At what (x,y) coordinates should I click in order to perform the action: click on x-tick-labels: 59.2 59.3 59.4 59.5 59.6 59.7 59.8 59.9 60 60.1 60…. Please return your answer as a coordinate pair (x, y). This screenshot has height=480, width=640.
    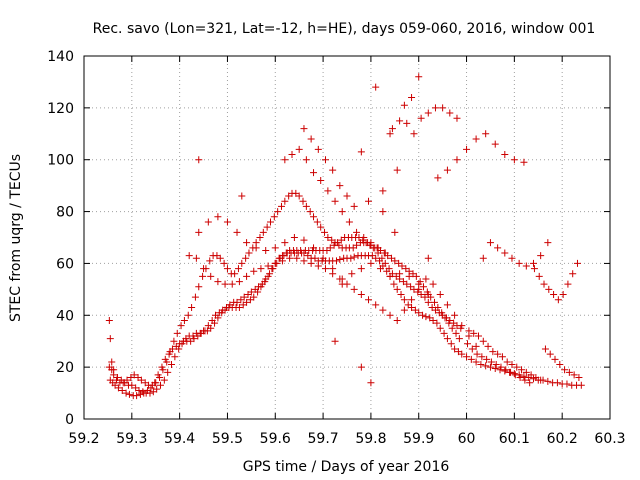
    Looking at the image, I should click on (346, 439).